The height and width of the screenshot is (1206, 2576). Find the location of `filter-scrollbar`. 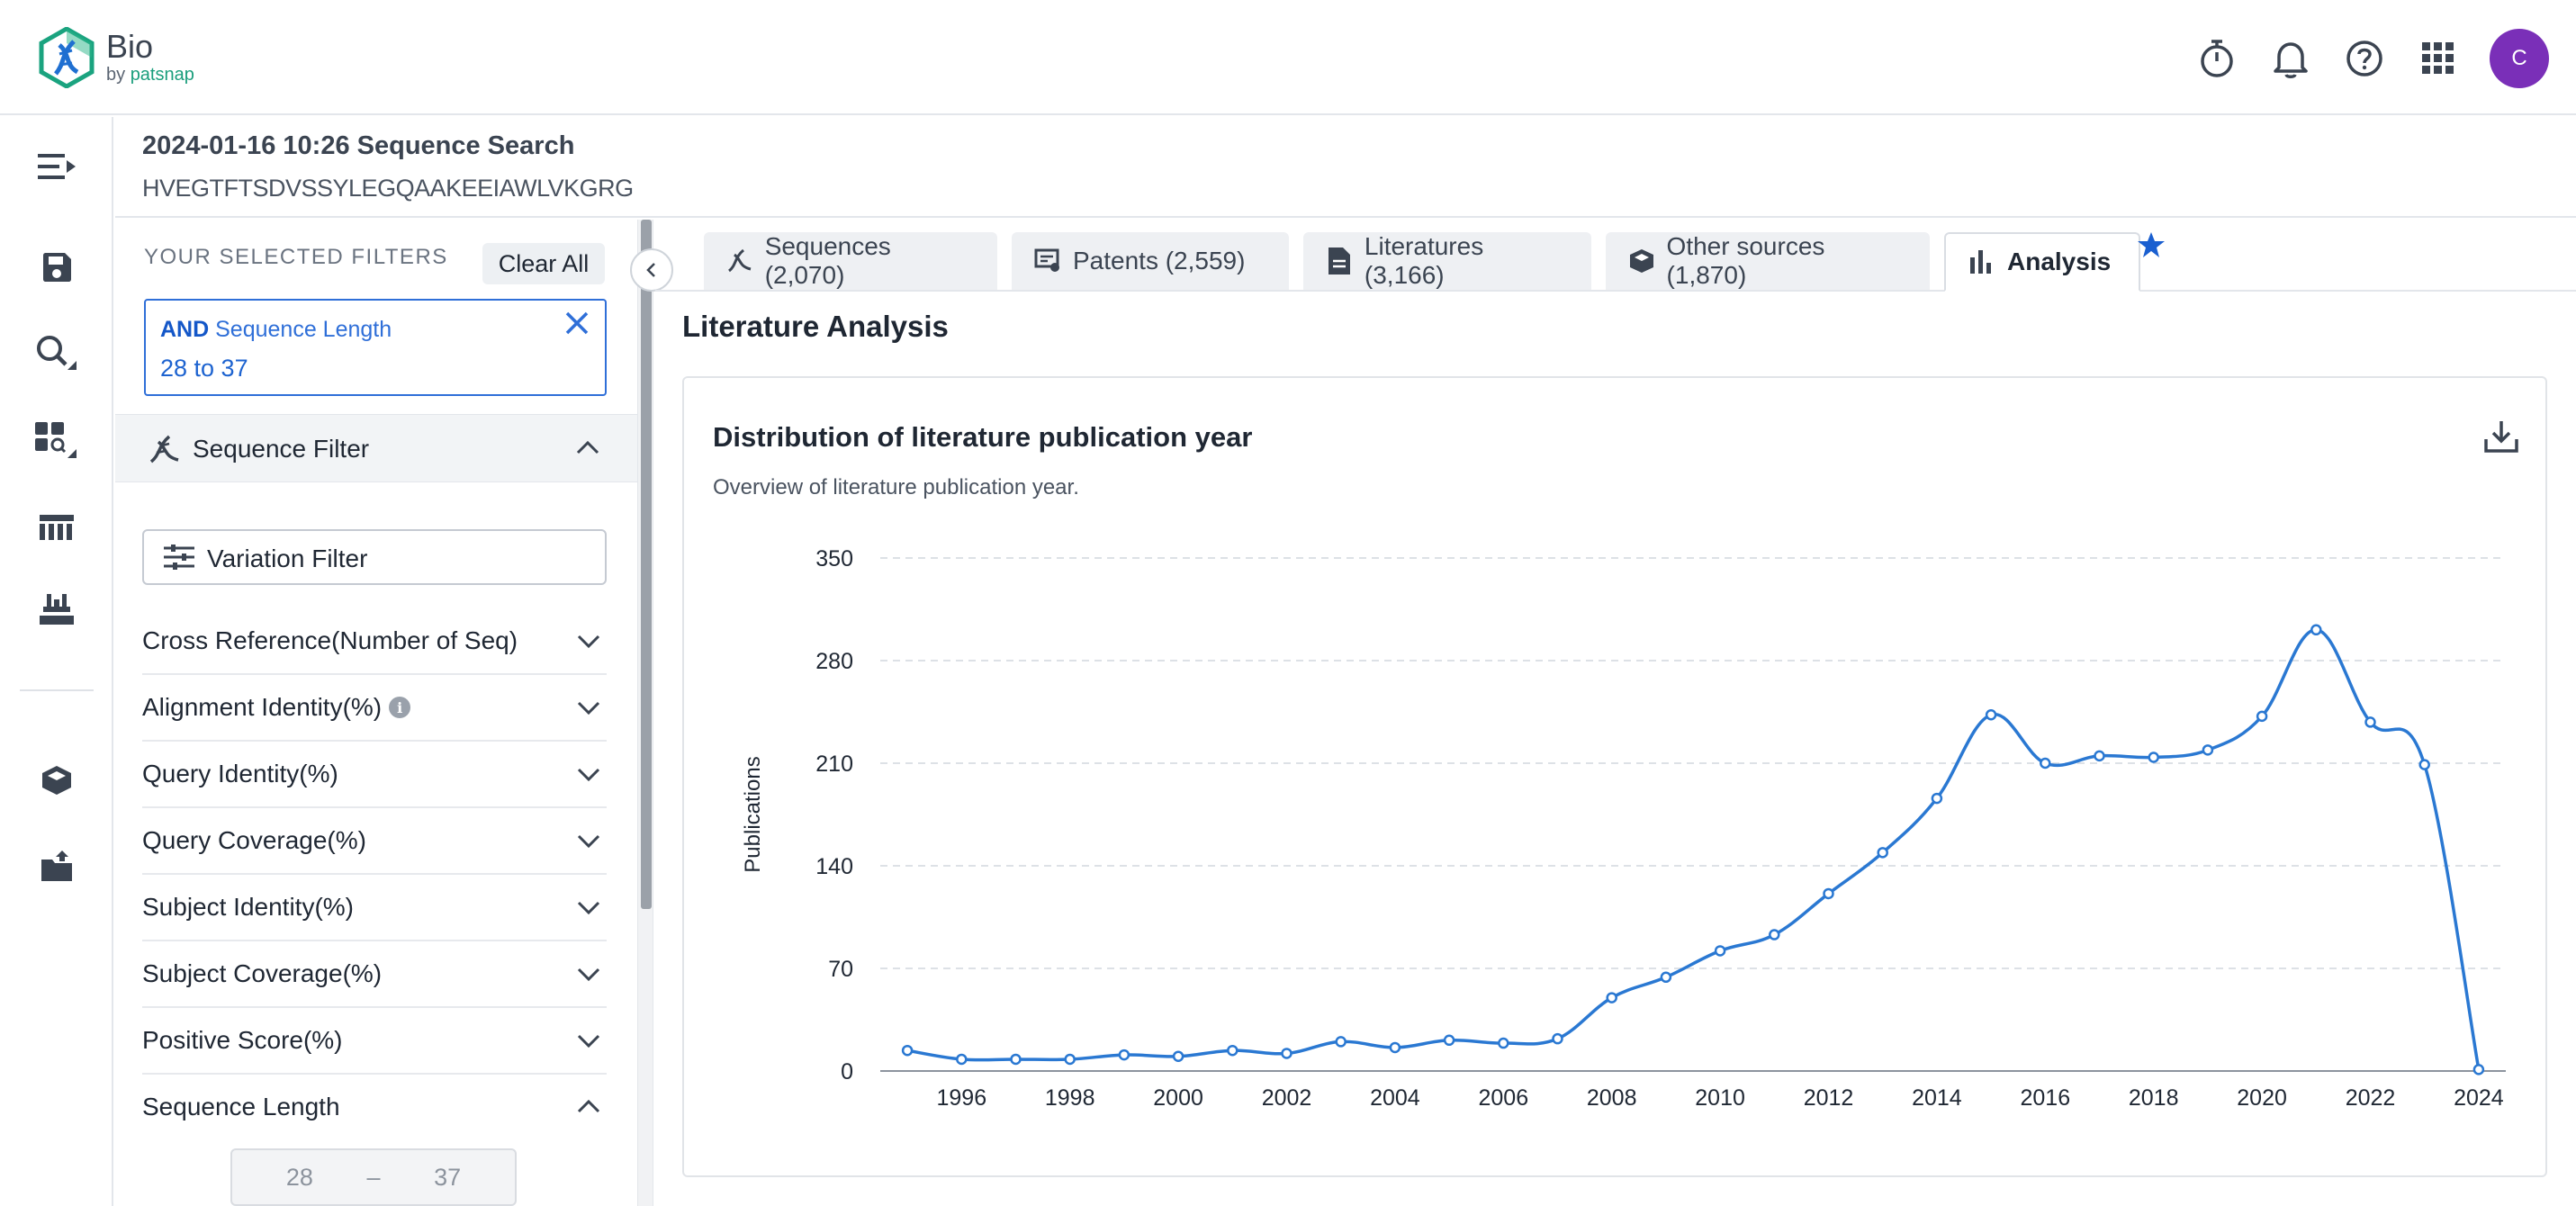

filter-scrollbar is located at coordinates (645, 713).